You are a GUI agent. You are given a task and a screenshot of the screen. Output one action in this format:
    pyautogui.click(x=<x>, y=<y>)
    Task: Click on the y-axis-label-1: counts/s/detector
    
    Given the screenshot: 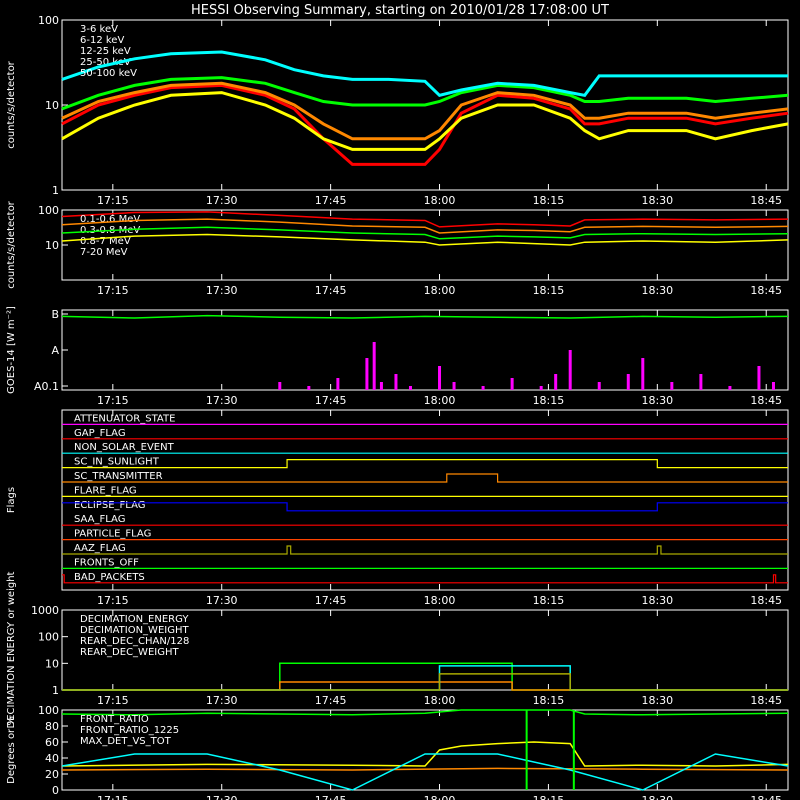 What is the action you would take?
    pyautogui.click(x=11, y=244)
    